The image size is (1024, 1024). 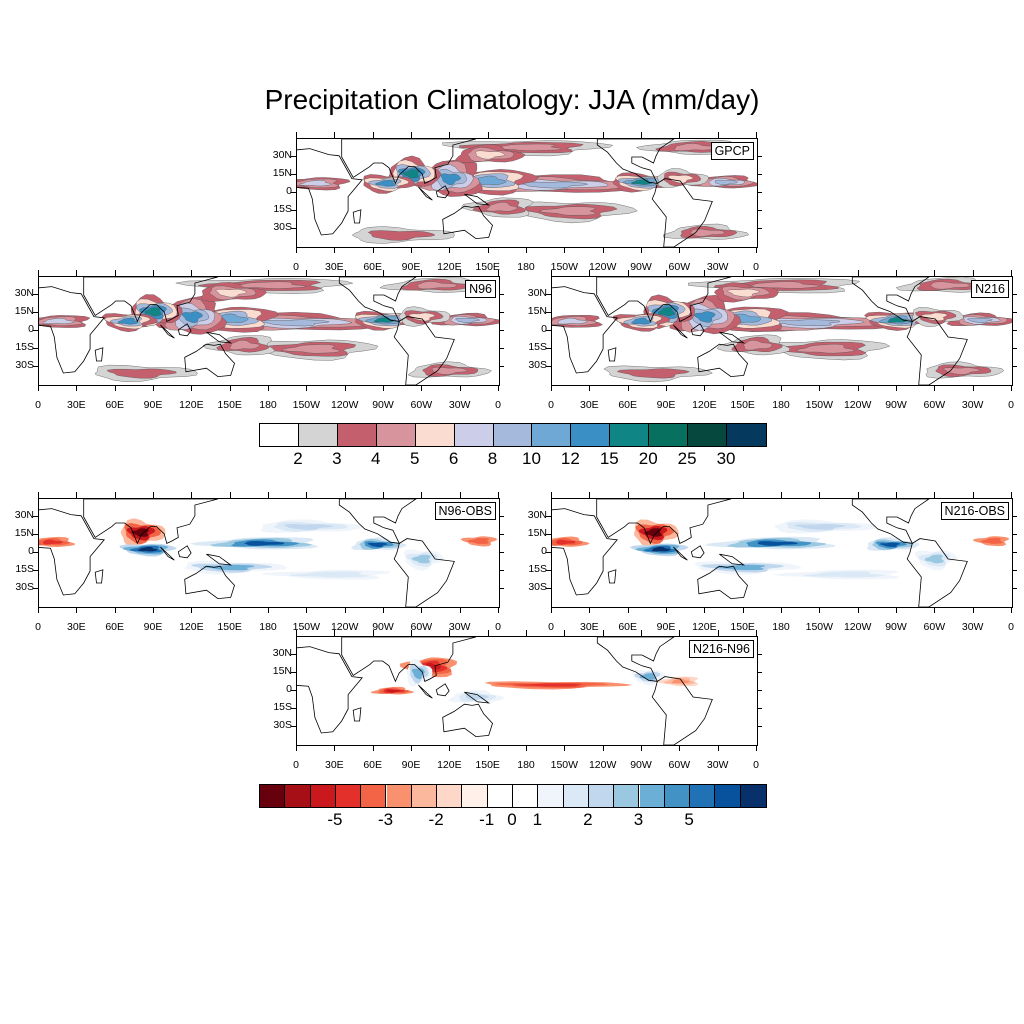 I want to click on lon-tick-label: 60E, so click(x=372, y=765).